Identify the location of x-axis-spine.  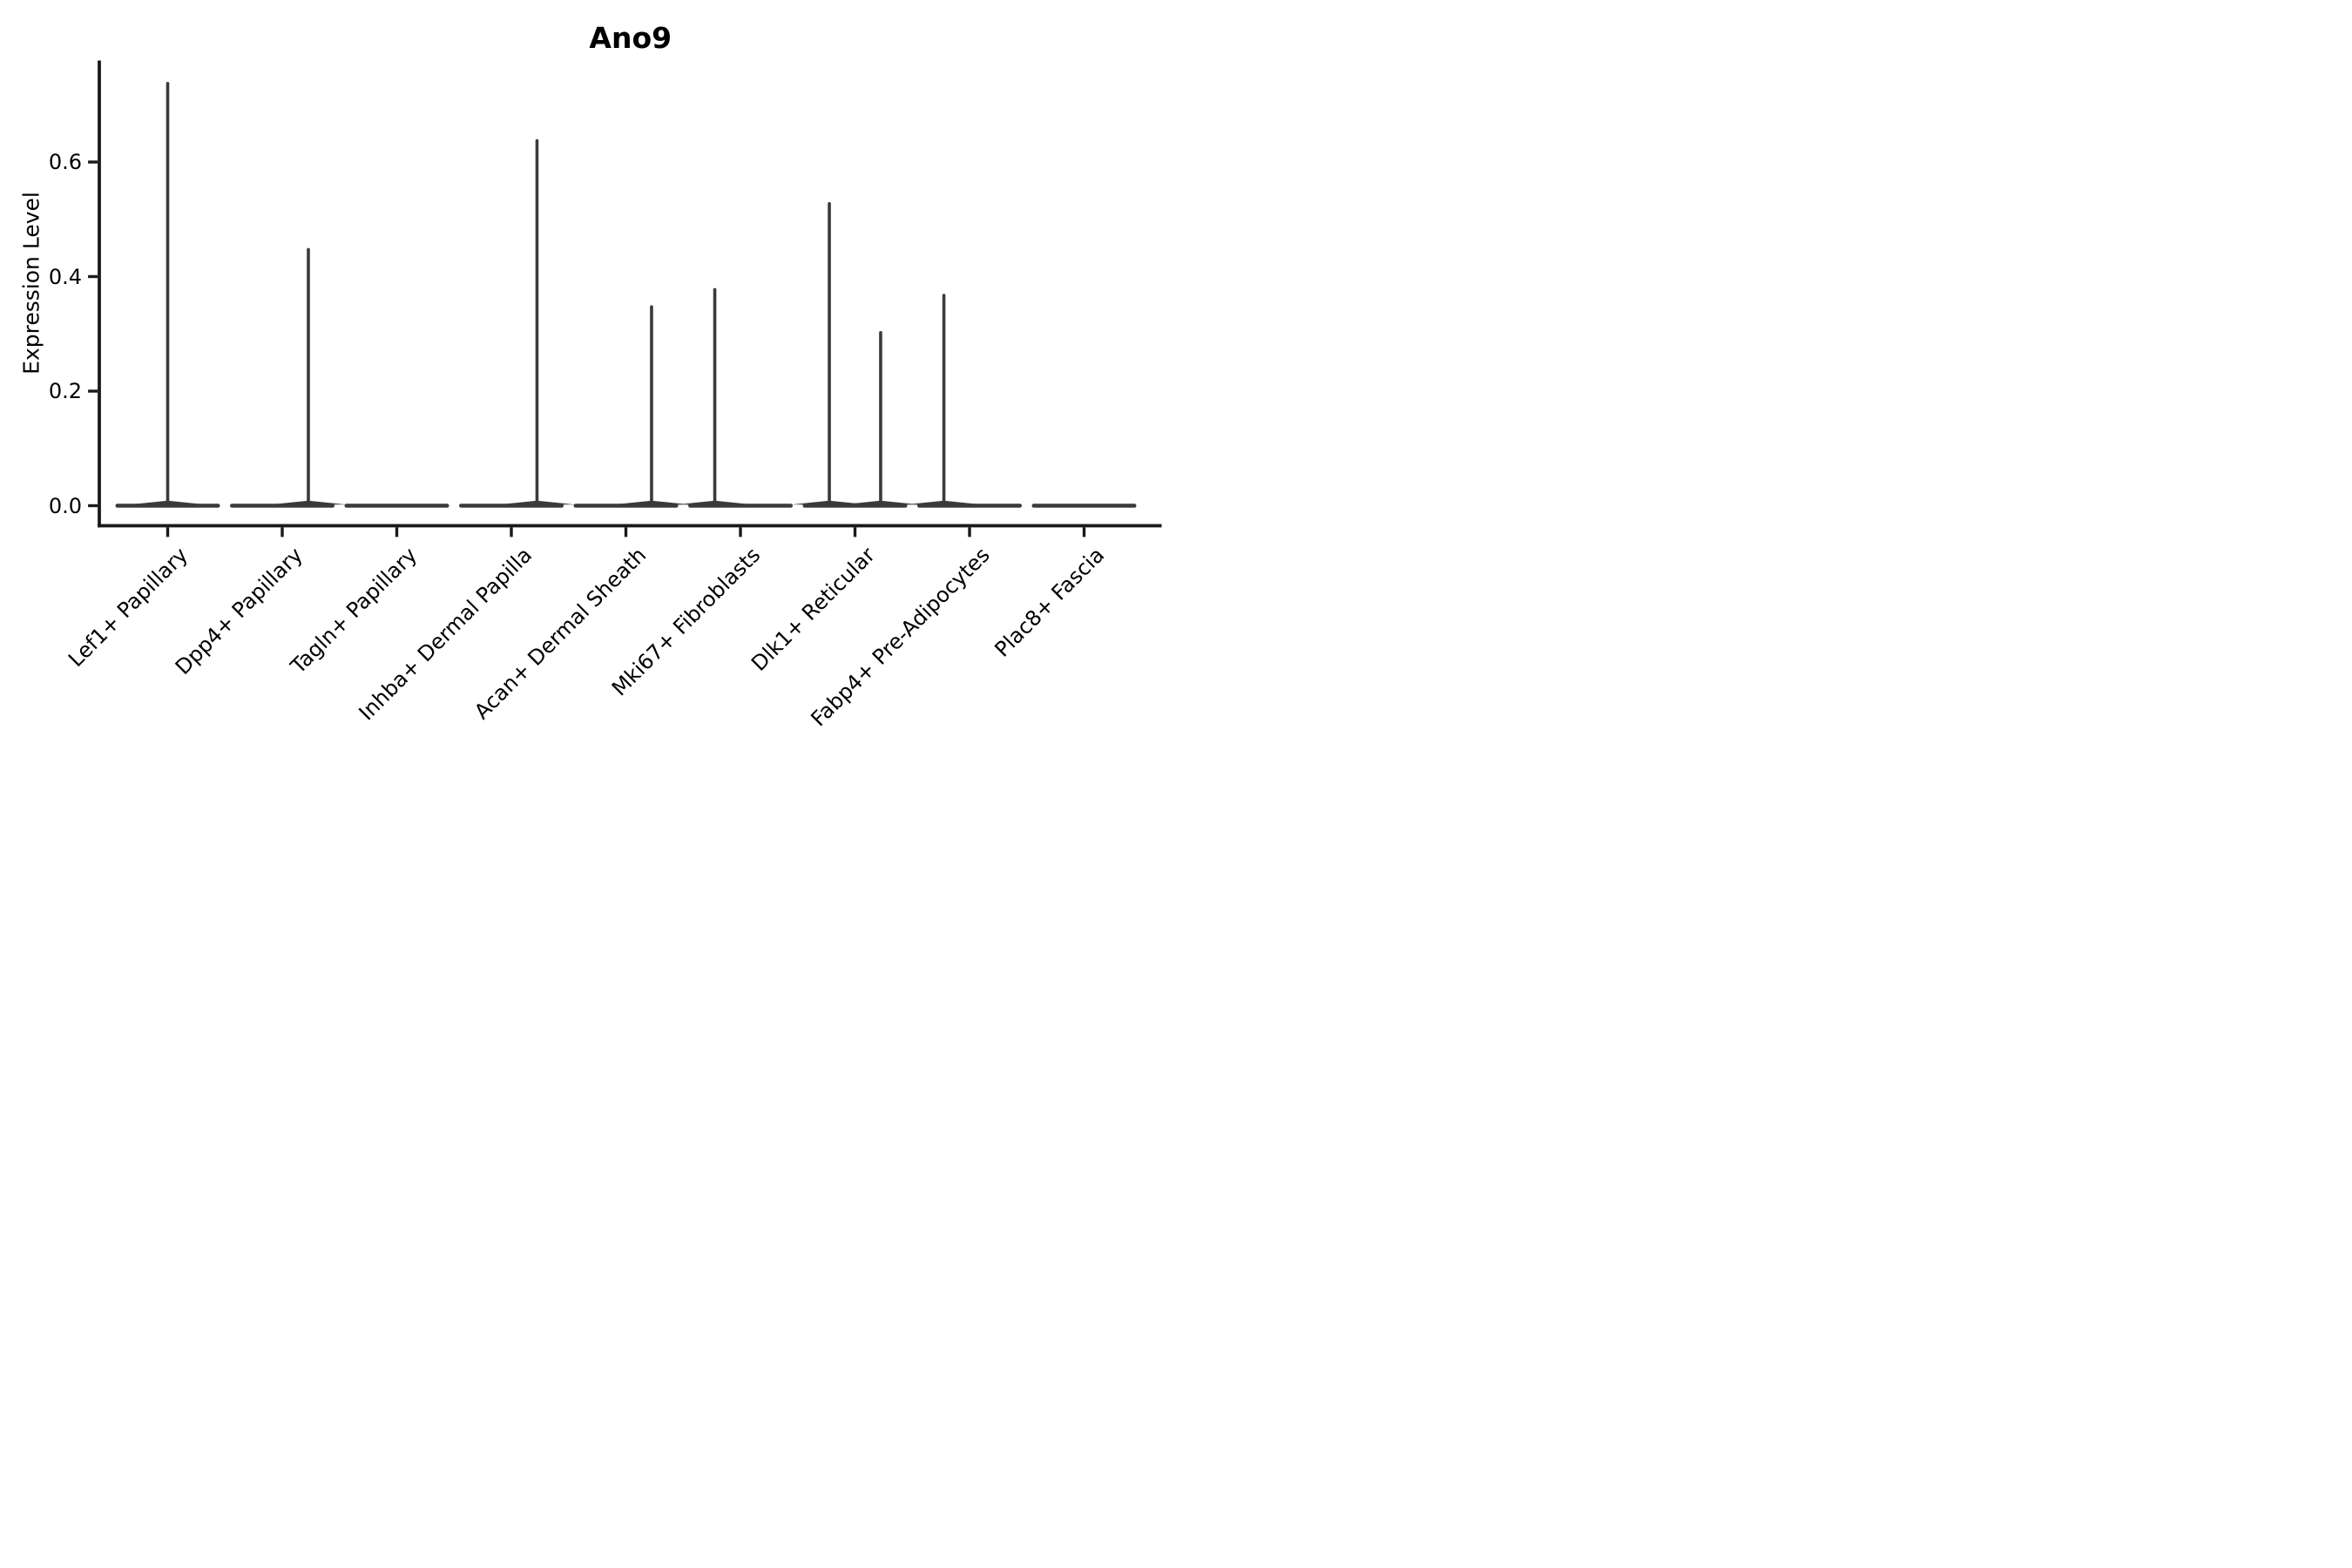
(630, 526).